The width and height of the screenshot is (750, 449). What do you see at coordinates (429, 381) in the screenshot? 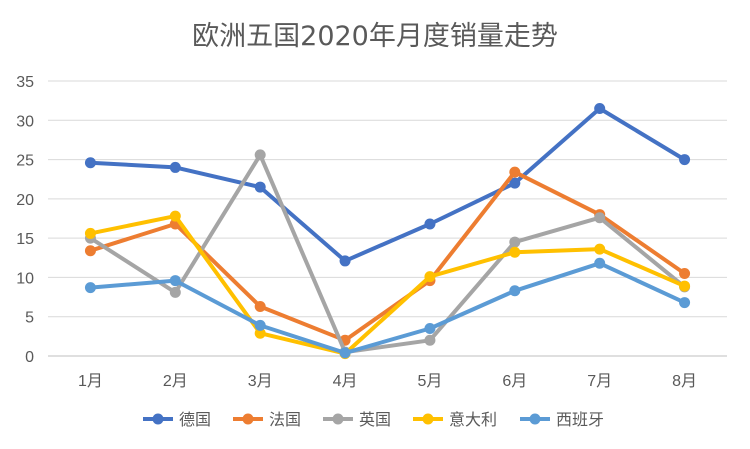
I see `x-tick-label: 5月` at bounding box center [429, 381].